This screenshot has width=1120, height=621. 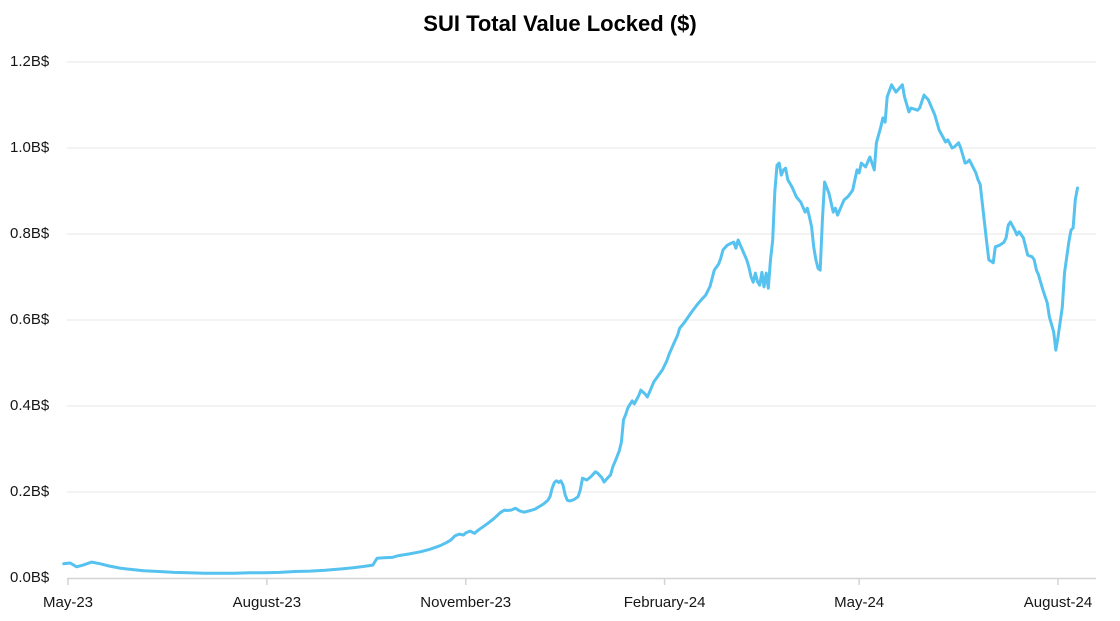 What do you see at coordinates (466, 602) in the screenshot?
I see `x-axis-label: November-23` at bounding box center [466, 602].